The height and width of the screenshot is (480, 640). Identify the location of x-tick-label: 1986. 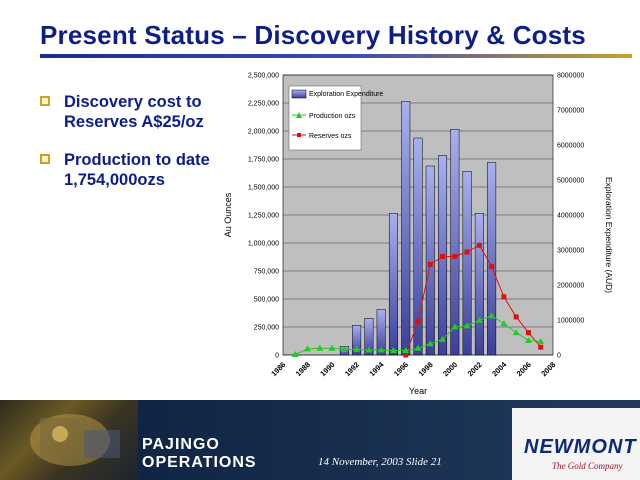
(278, 369).